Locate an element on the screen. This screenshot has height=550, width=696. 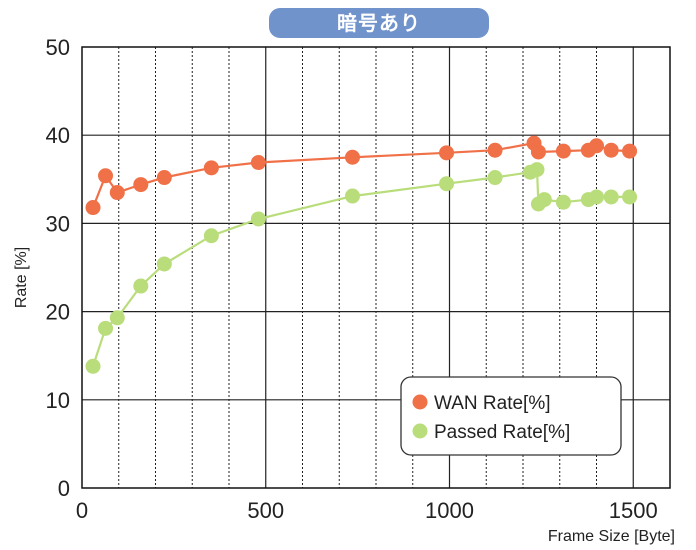
legend-label-passed-rate: Passed Rate[%] is located at coordinates (502, 432).